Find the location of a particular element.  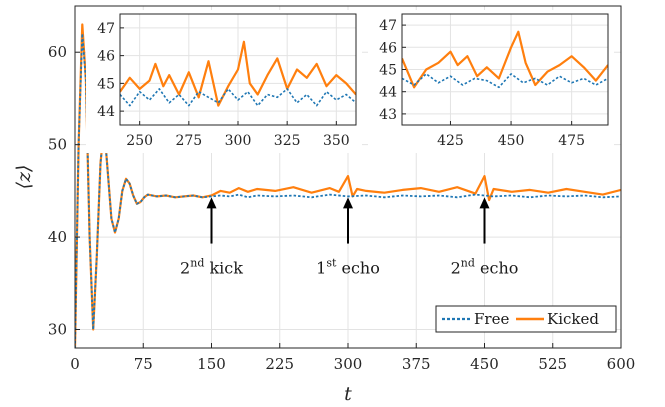

y-tick-label: 30 is located at coordinates (57, 330).